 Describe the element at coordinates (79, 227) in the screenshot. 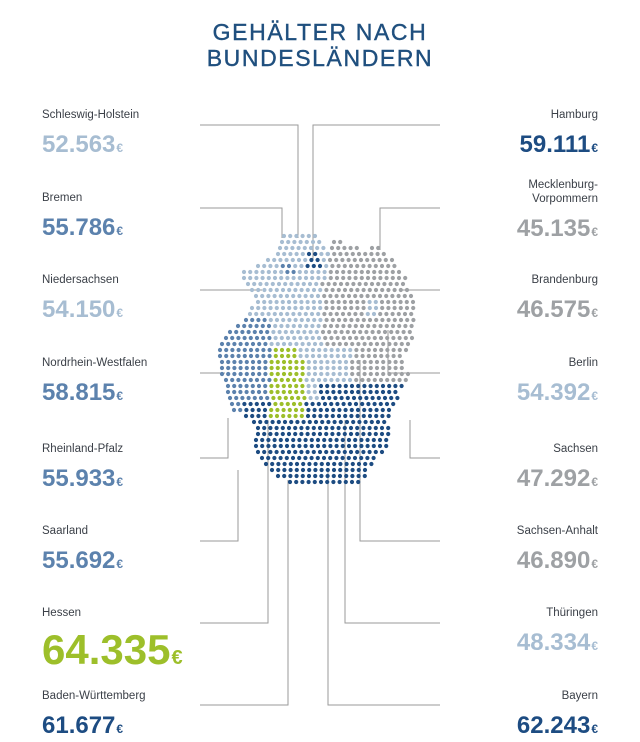

I see `salary-number: 55.786` at that location.